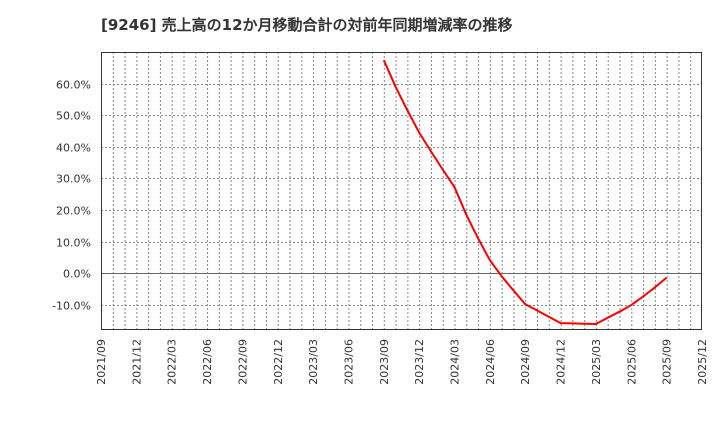 Image resolution: width=720 pixels, height=440 pixels. What do you see at coordinates (207, 362) in the screenshot?
I see `x-tick-label: 2022/06` at bounding box center [207, 362].